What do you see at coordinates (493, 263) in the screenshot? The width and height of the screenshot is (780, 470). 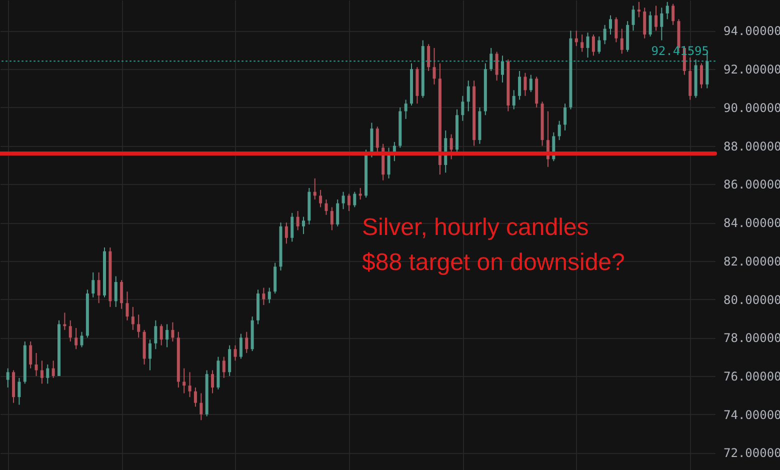 I see `annotation: $88 target on downside?` at bounding box center [493, 263].